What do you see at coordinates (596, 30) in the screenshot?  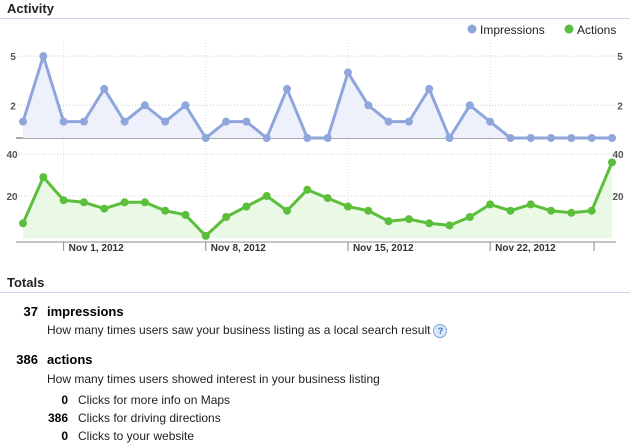 I see `legend-actions-label: Actions` at bounding box center [596, 30].